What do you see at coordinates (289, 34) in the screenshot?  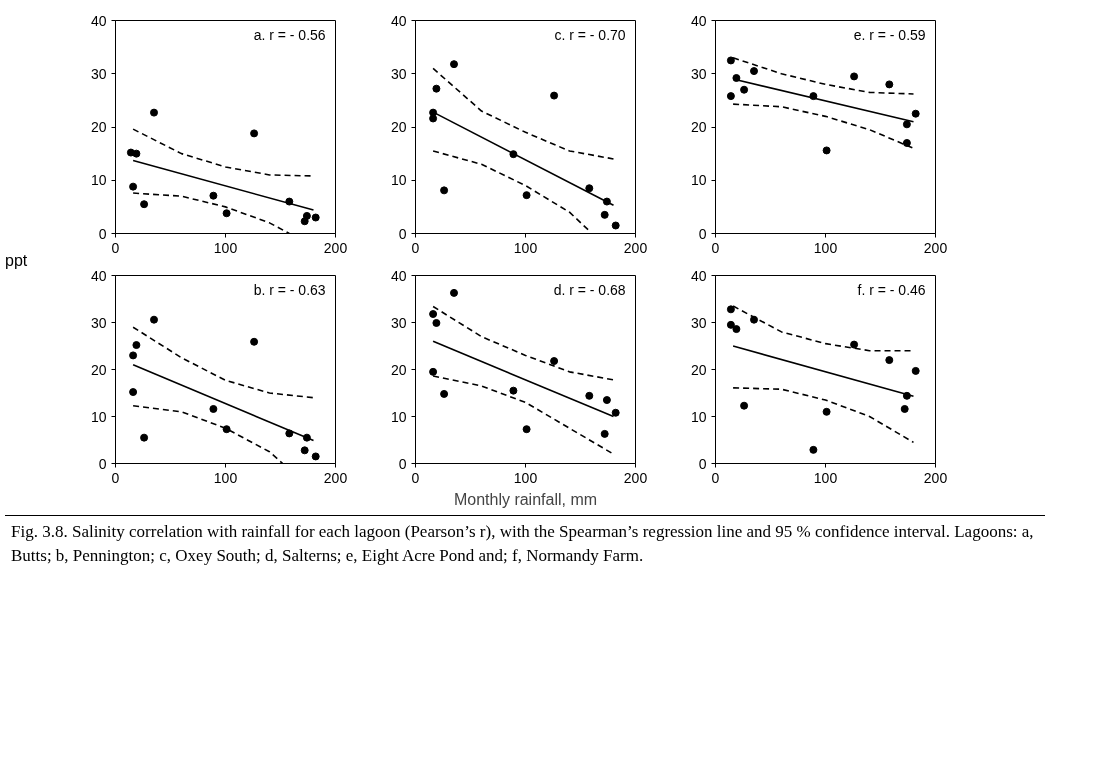 I see `annotation: a. r = - 0.56` at bounding box center [289, 34].